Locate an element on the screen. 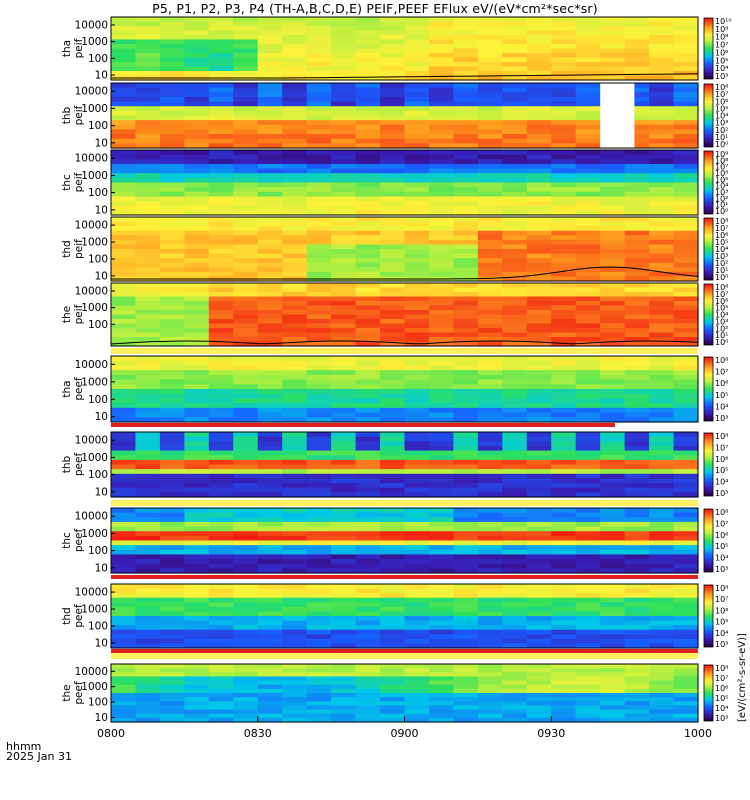 Image resolution: width=750 pixels, height=800 pixels. colorbar-tick-label: 10⁴ is located at coordinates (721, 406).